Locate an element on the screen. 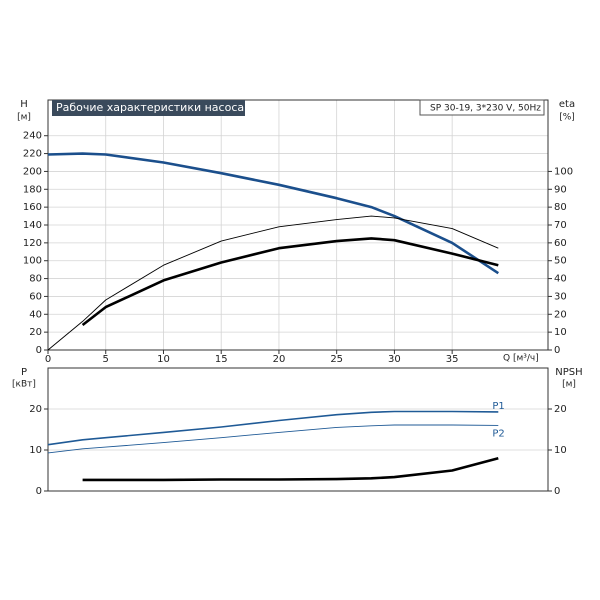  y2-axis-label: NPSH is located at coordinates (568, 372).